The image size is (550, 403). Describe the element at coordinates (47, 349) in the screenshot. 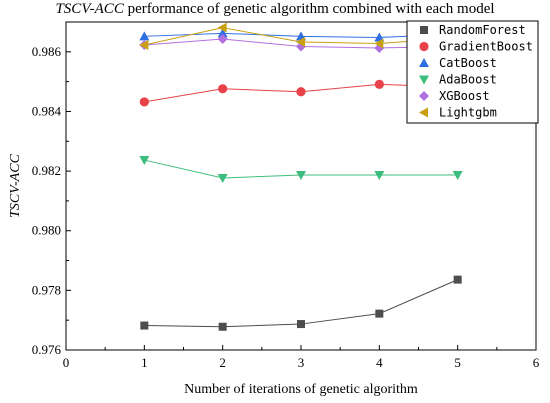

I see `y-tick-label: 0.976` at that location.